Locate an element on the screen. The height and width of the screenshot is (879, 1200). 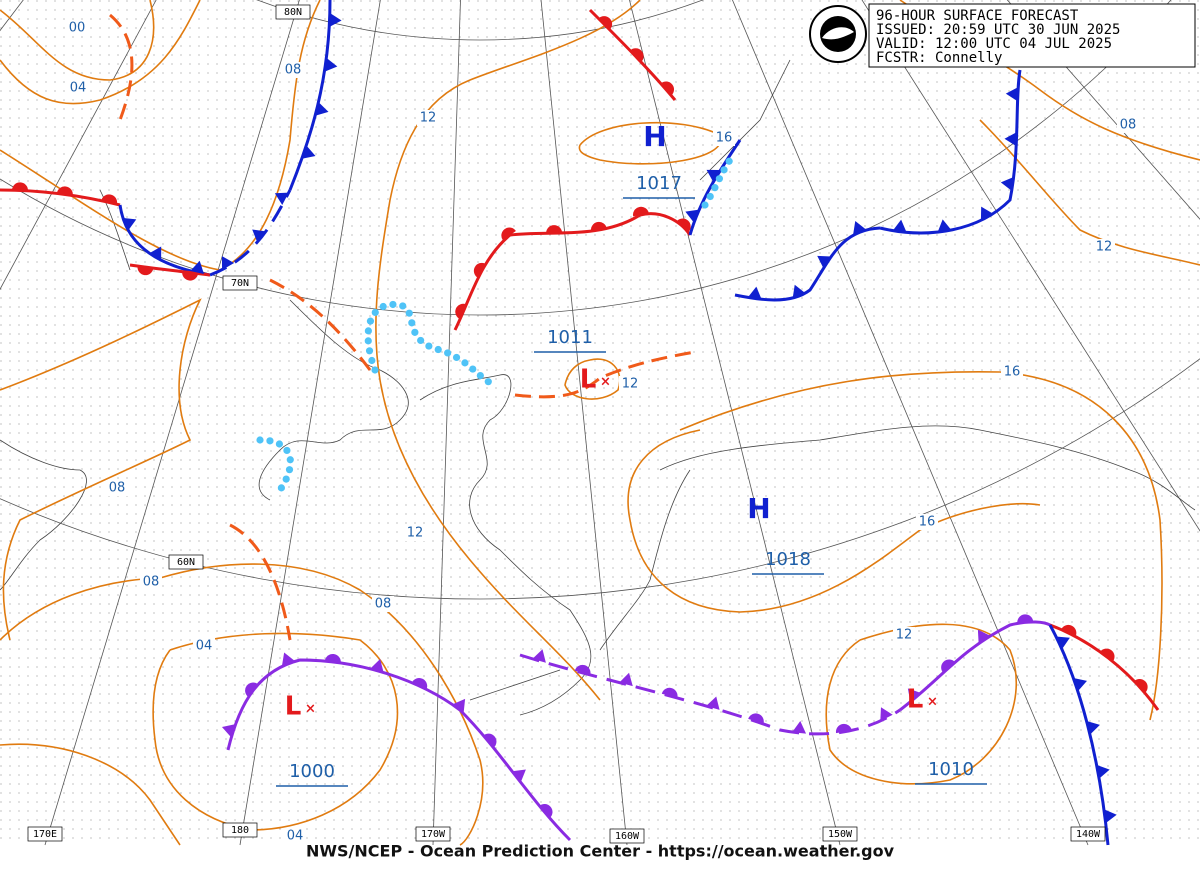
isobar-label: 00 is located at coordinates (77, 28).